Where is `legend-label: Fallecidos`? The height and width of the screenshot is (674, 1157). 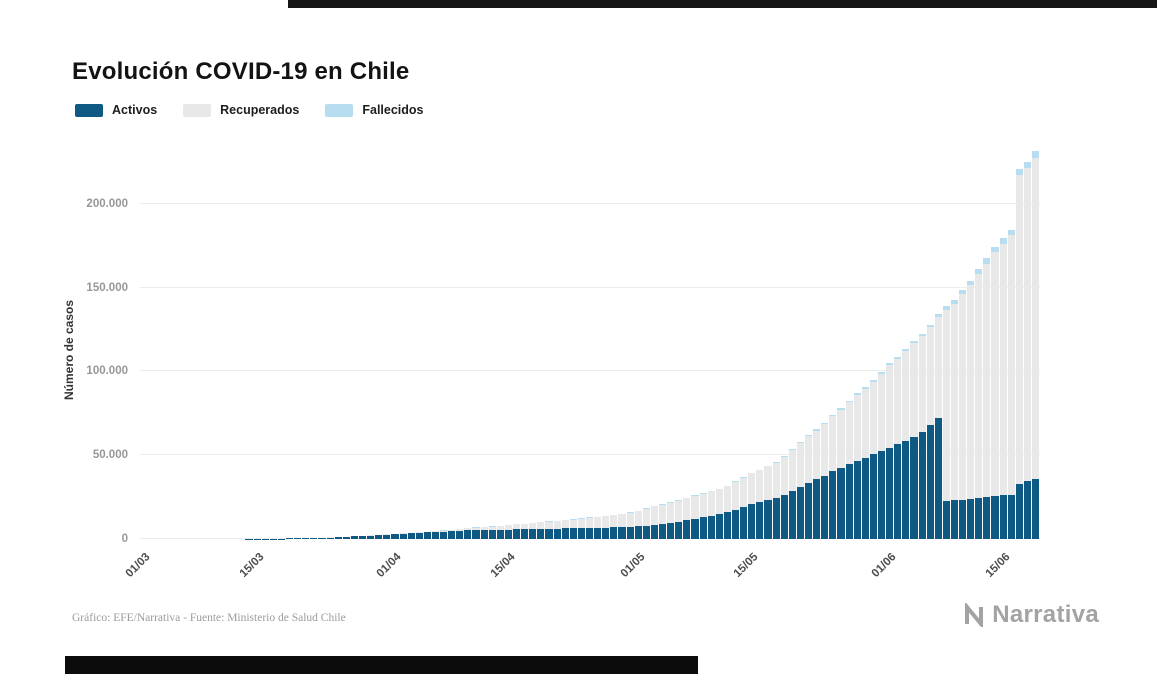 legend-label: Fallecidos is located at coordinates (393, 110).